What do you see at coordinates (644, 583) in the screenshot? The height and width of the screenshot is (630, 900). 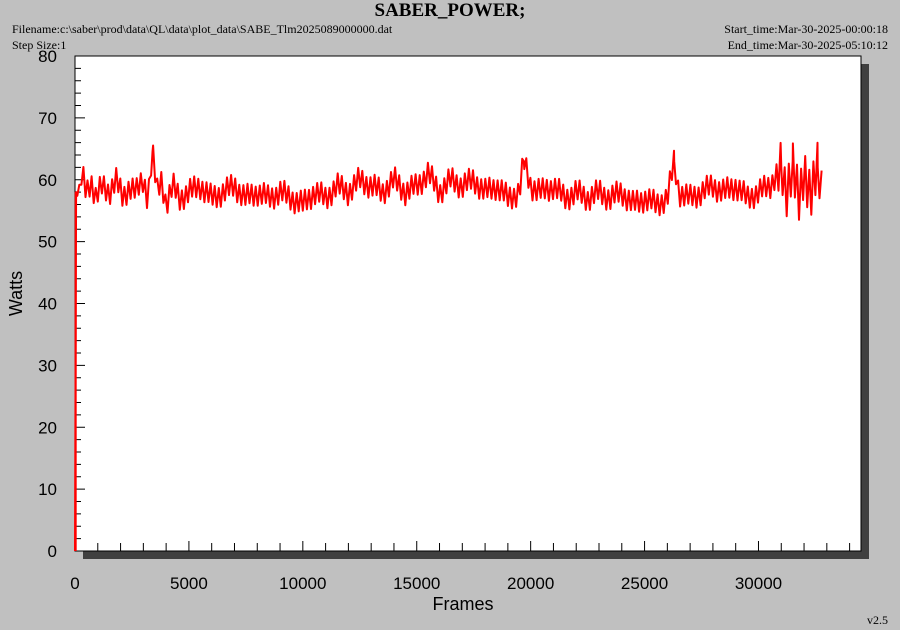 I see `x-tick-label: 25000` at bounding box center [644, 583].